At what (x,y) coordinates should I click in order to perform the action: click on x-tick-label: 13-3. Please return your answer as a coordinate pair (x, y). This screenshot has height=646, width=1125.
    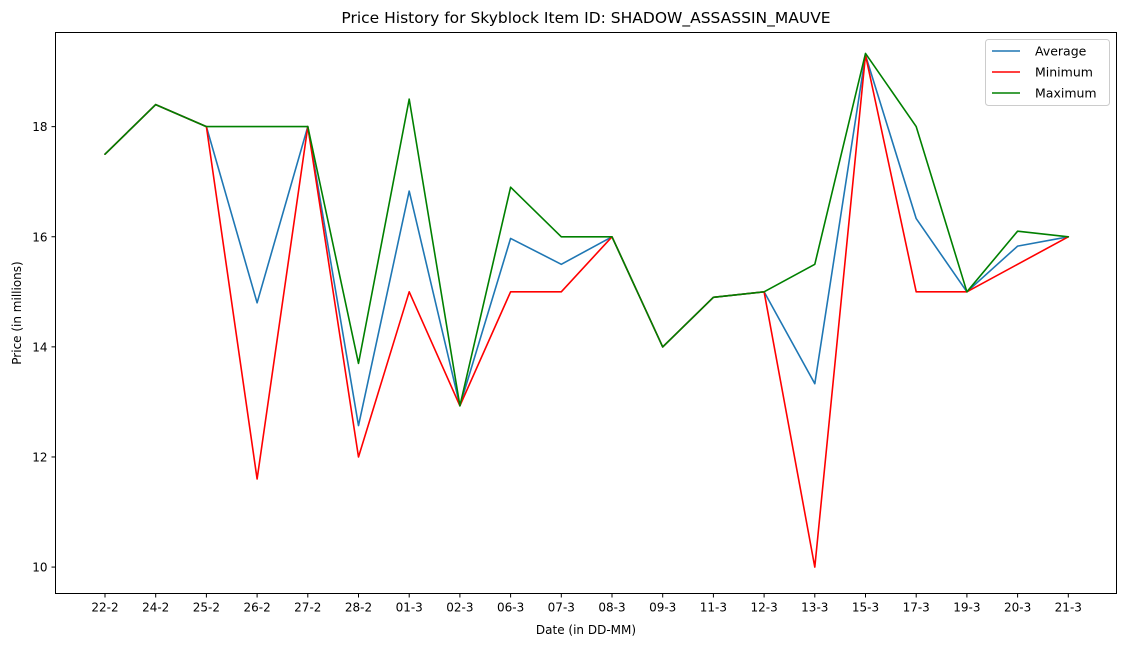
    Looking at the image, I should click on (814, 608).